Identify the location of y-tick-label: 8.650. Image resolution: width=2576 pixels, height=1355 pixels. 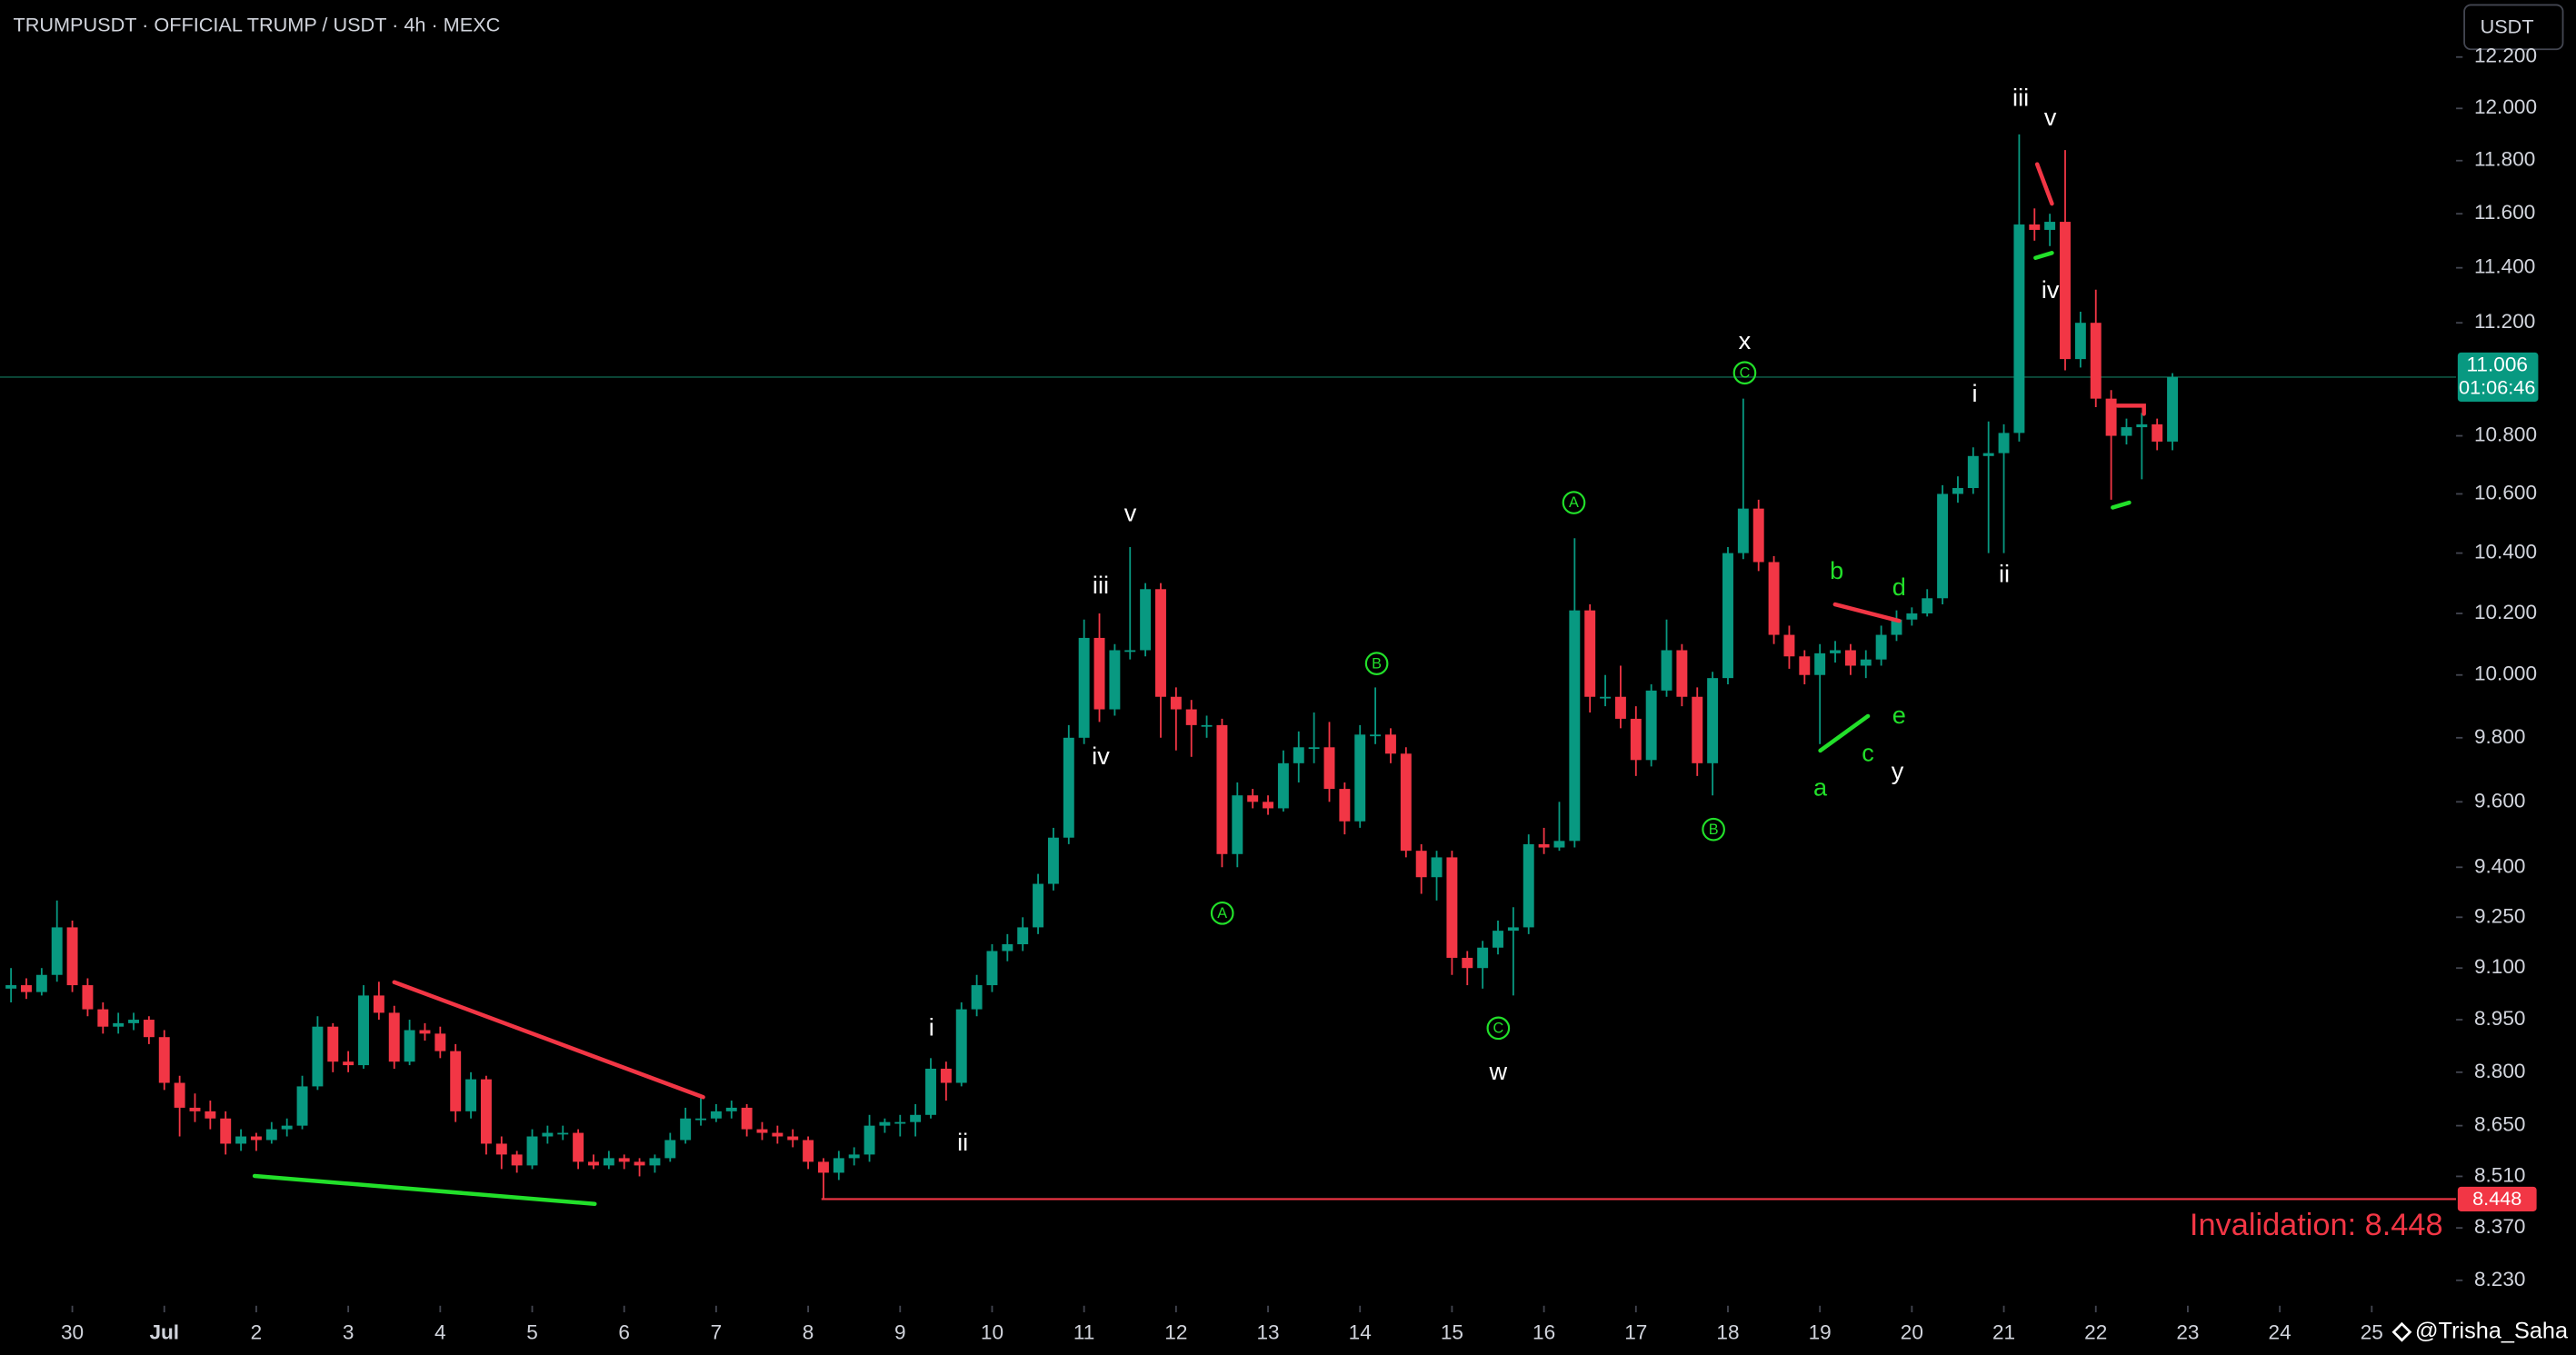
(2500, 1124).